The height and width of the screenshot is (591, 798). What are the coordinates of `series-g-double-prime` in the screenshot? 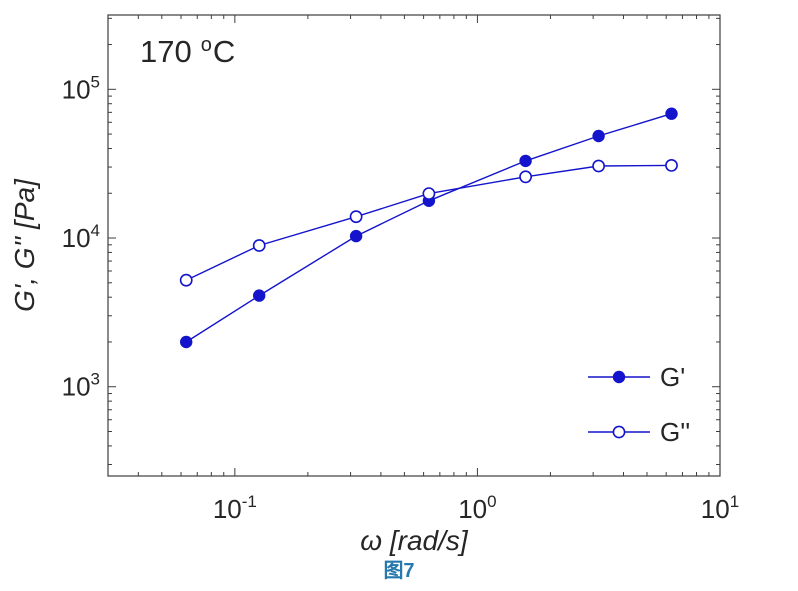 It's located at (428, 222).